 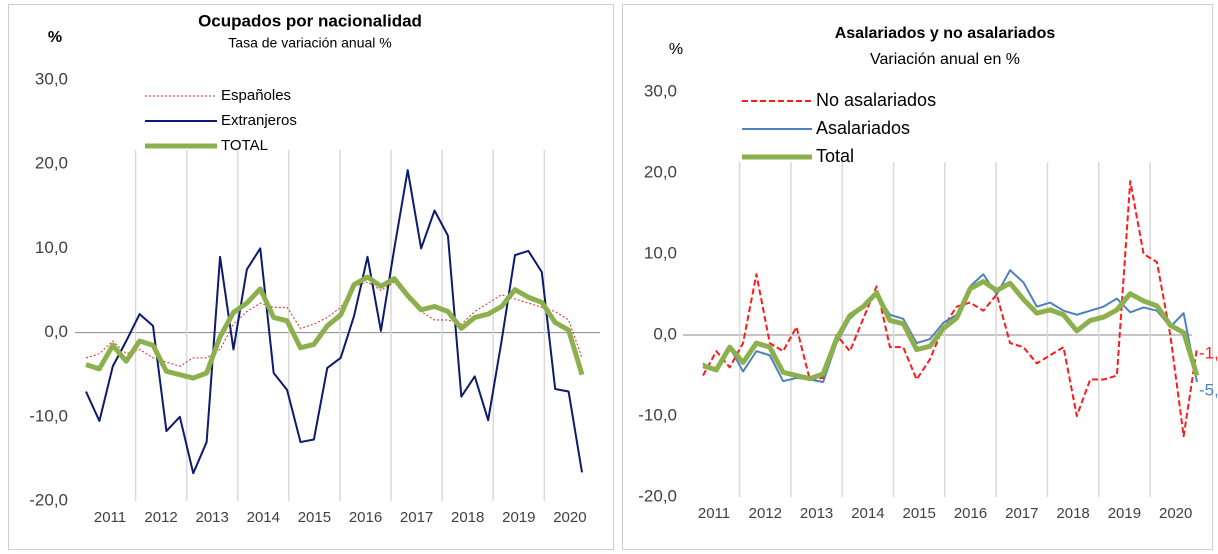 I want to click on legend-label: Extranjeros, so click(x=259, y=120).